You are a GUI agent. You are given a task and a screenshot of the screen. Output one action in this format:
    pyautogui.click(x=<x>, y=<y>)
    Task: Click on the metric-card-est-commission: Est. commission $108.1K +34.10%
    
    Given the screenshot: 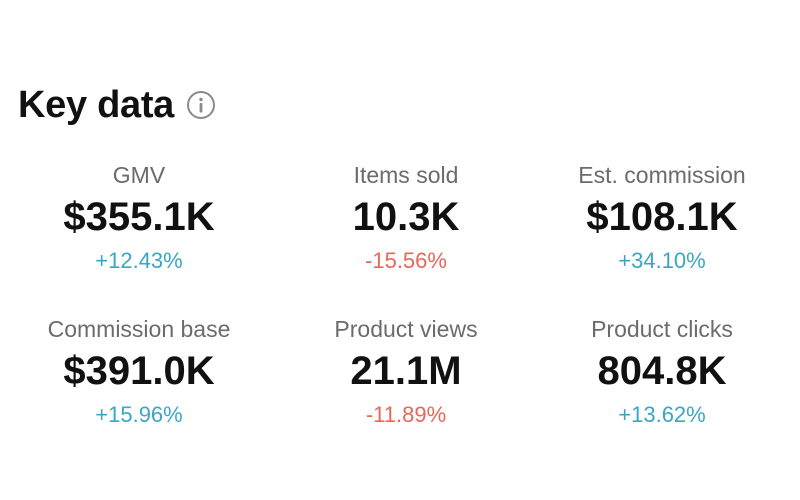 What is the action you would take?
    pyautogui.click(x=662, y=237)
    